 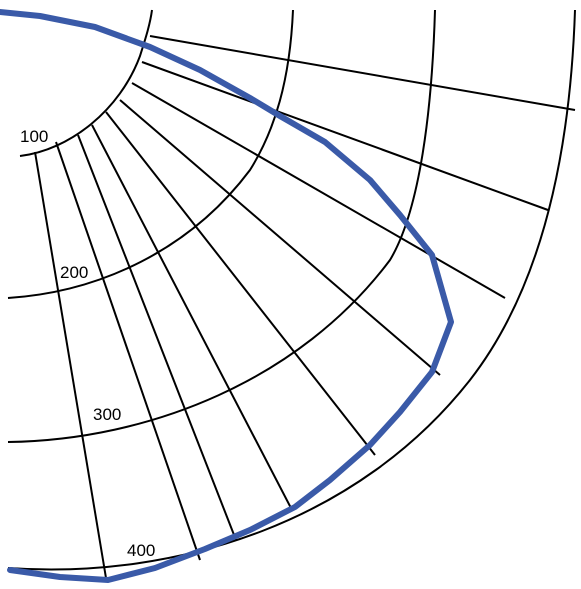 I want to click on ring-label-200: 200, so click(x=74, y=272).